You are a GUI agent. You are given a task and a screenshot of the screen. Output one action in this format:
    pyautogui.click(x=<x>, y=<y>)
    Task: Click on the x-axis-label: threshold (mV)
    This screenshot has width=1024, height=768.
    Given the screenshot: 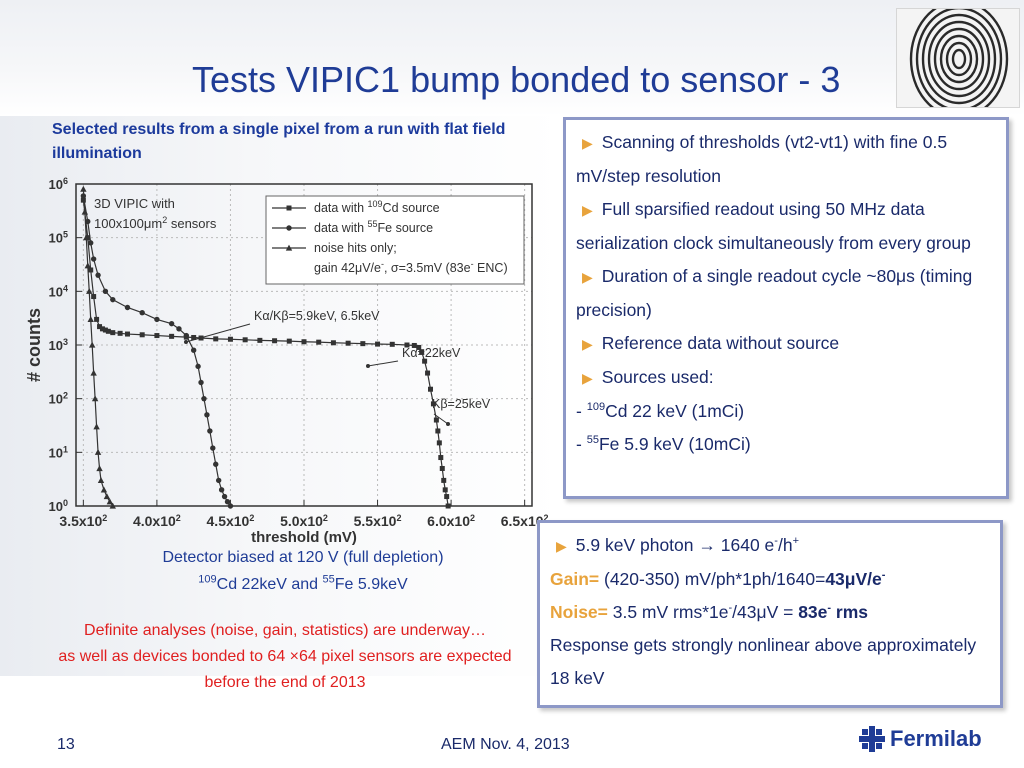 What is the action you would take?
    pyautogui.click(x=304, y=537)
    